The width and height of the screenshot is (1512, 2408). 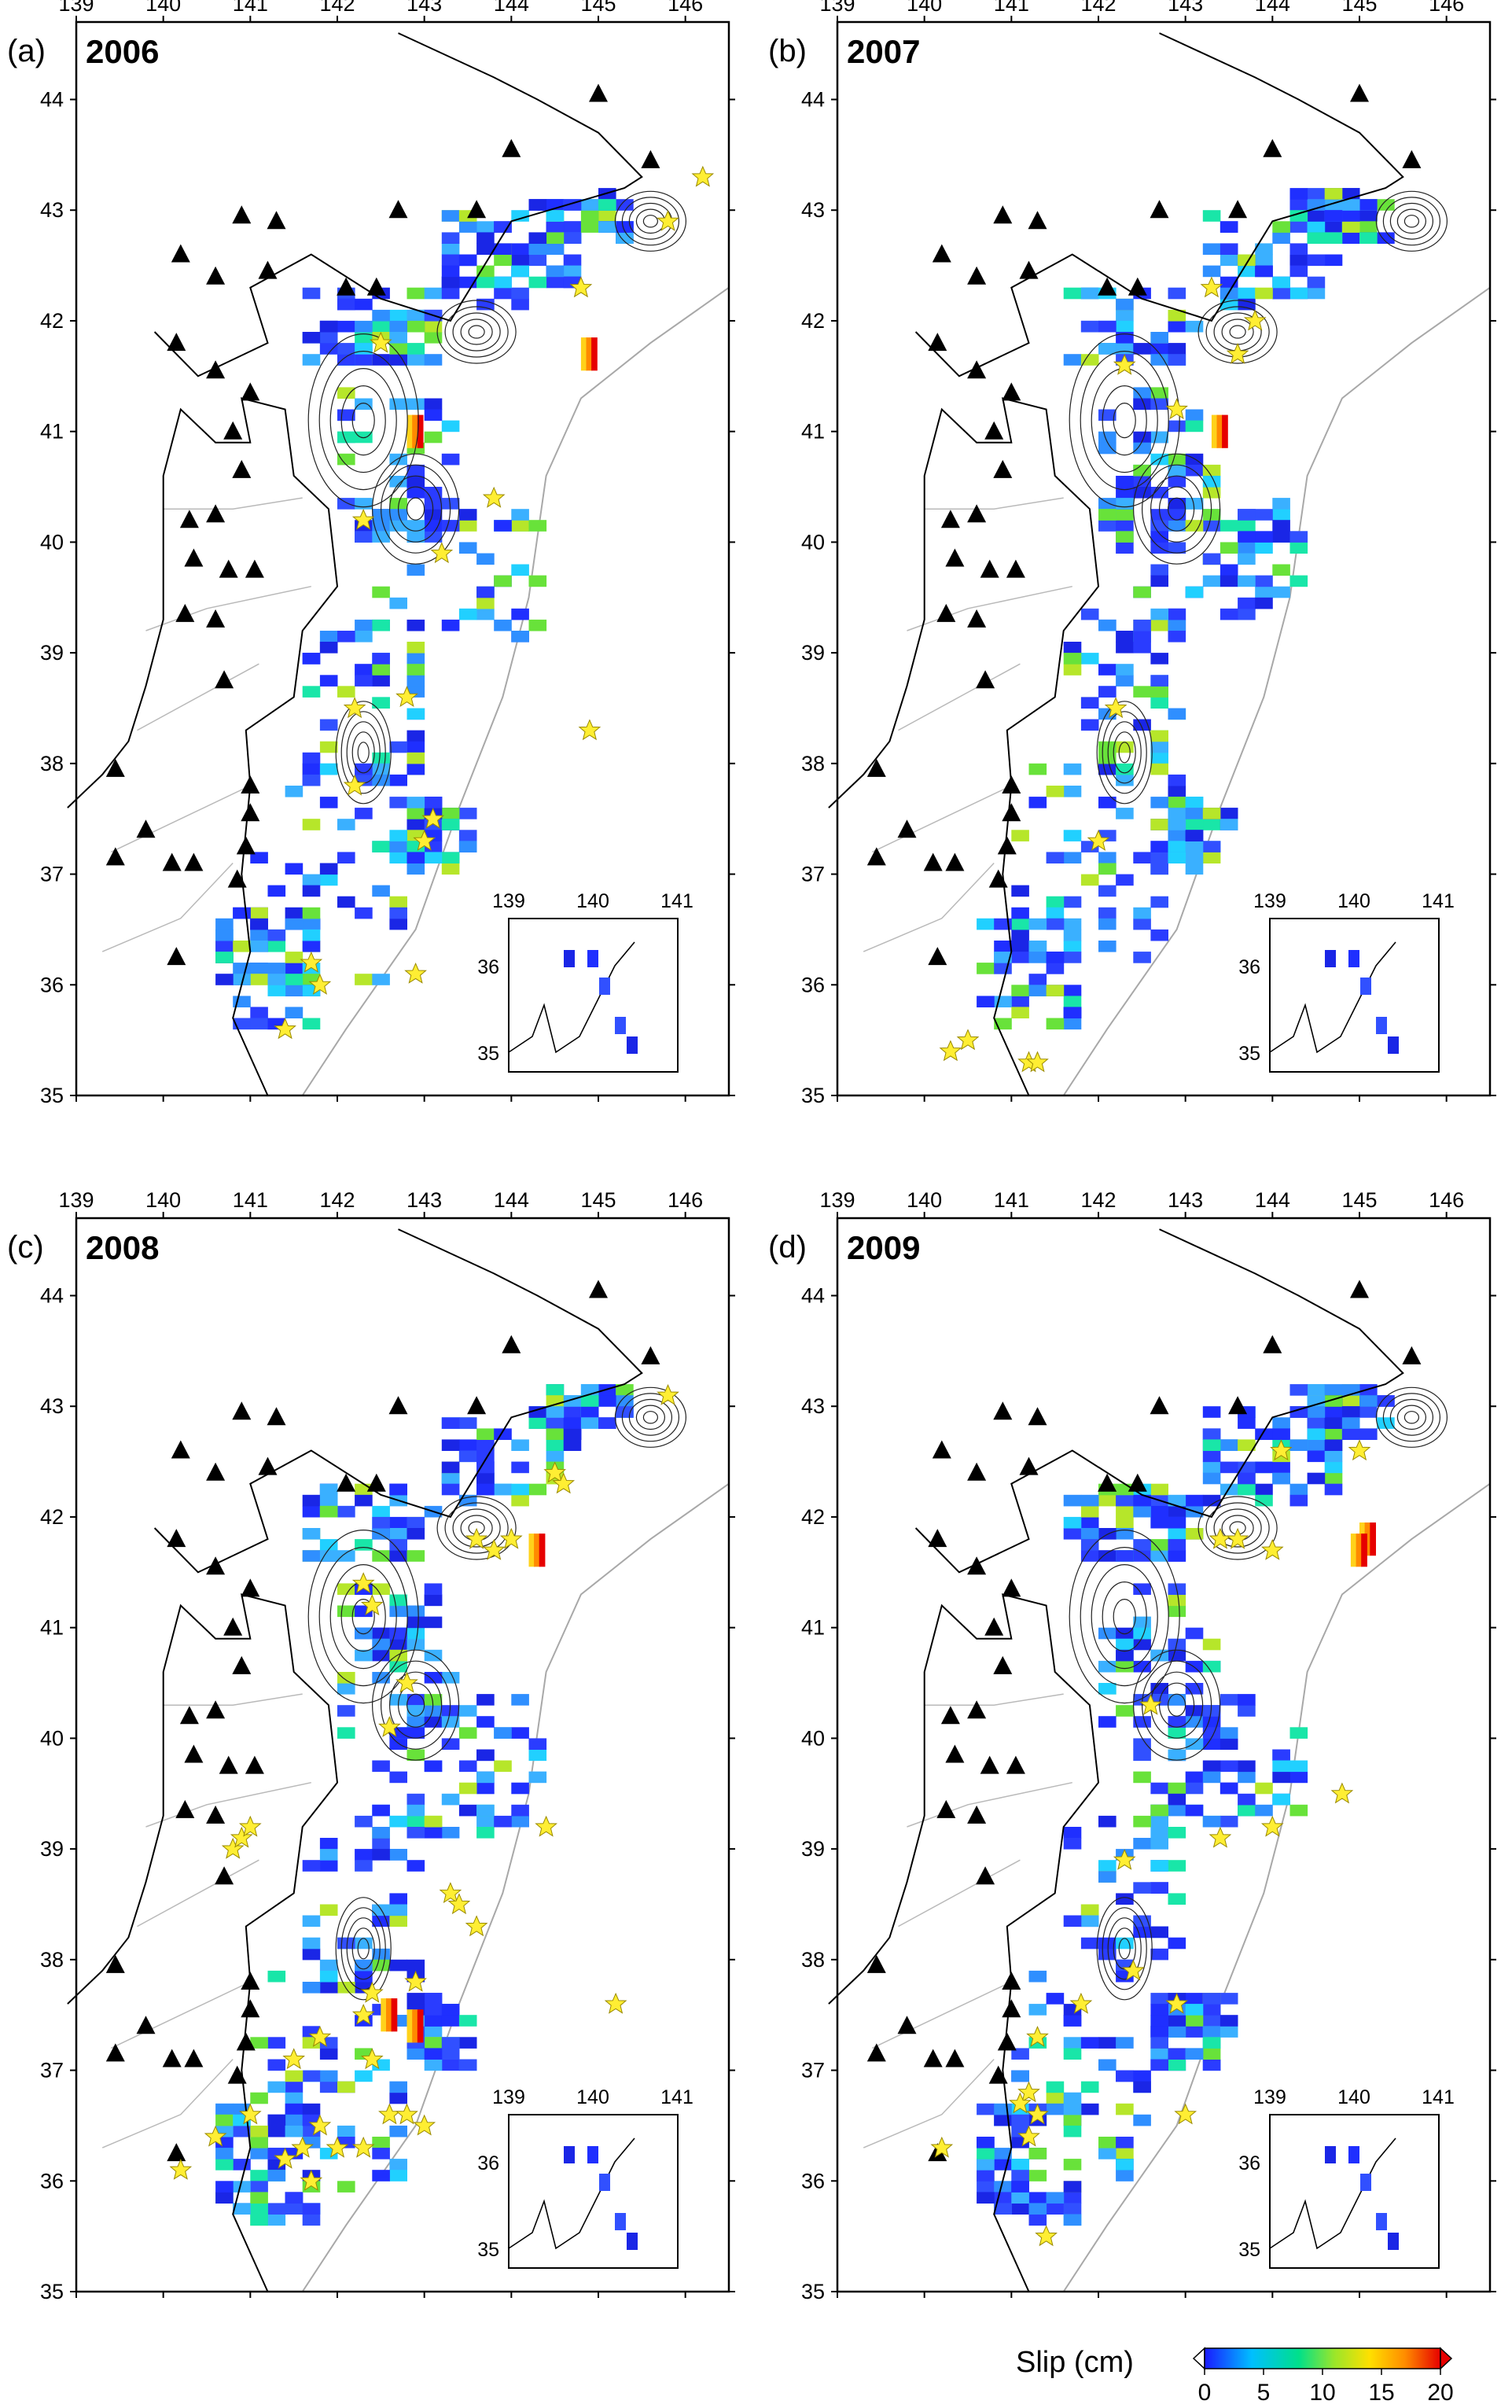 What do you see at coordinates (122, 1247) in the screenshot?
I see `panel-year: 2008` at bounding box center [122, 1247].